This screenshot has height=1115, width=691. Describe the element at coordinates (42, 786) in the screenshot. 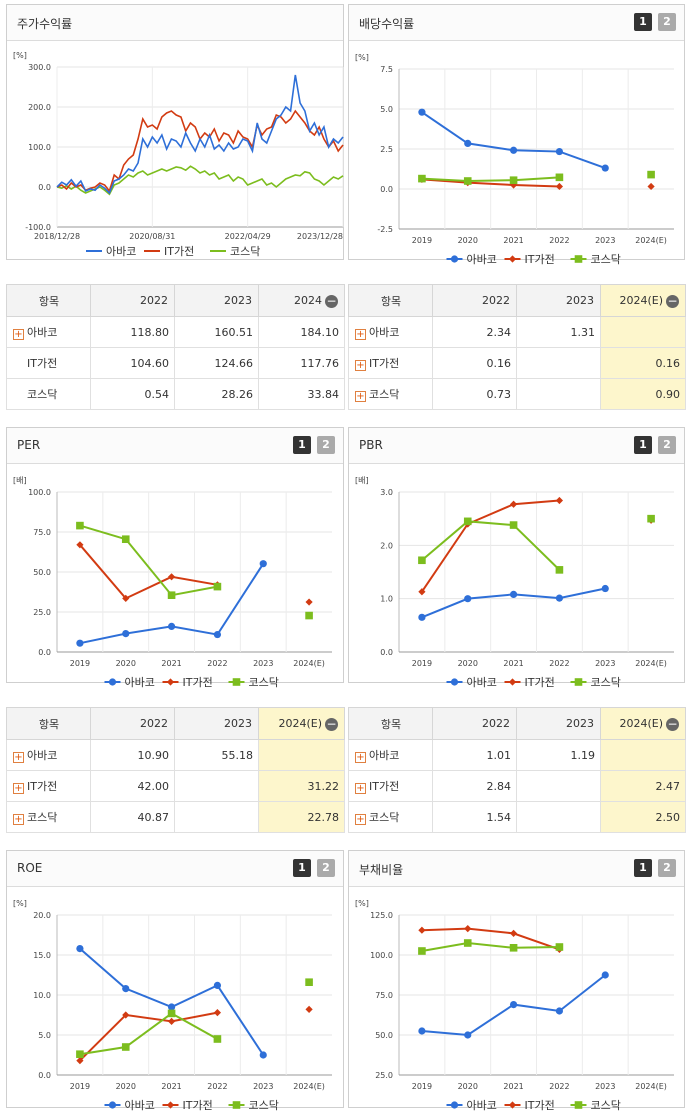

I see `row-label-text: IT가전` at that location.